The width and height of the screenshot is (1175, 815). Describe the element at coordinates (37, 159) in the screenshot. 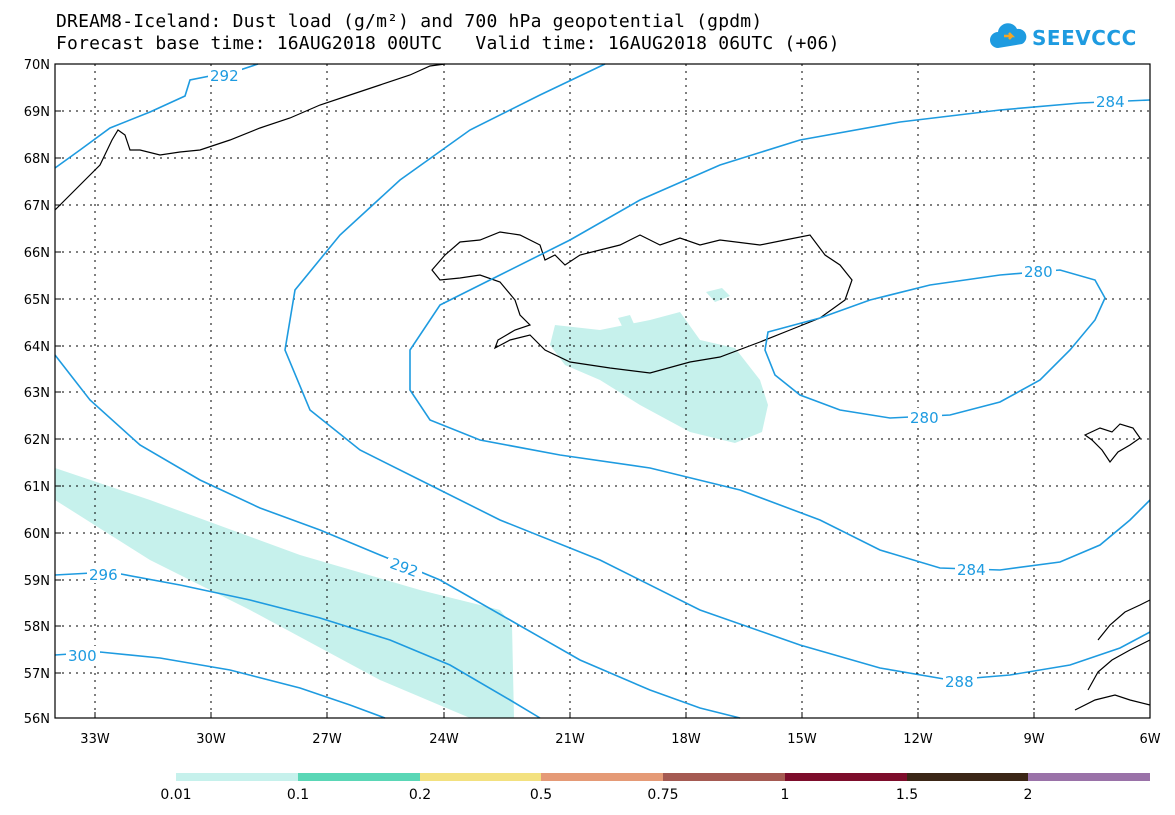

I see `lat-label: 68N` at that location.